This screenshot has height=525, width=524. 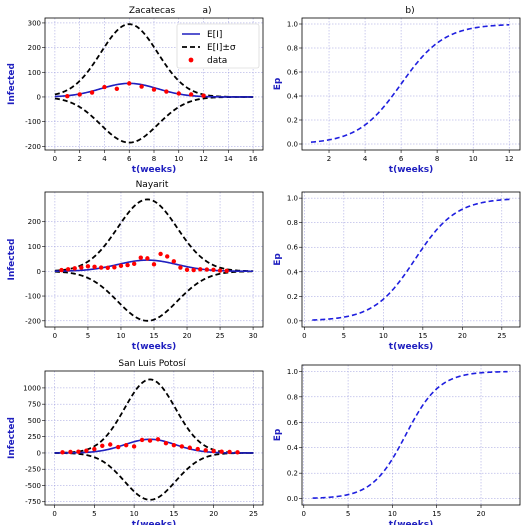 What do you see at coordinates (228, 159) in the screenshot?
I see `x-tick-label: 14` at bounding box center [228, 159].